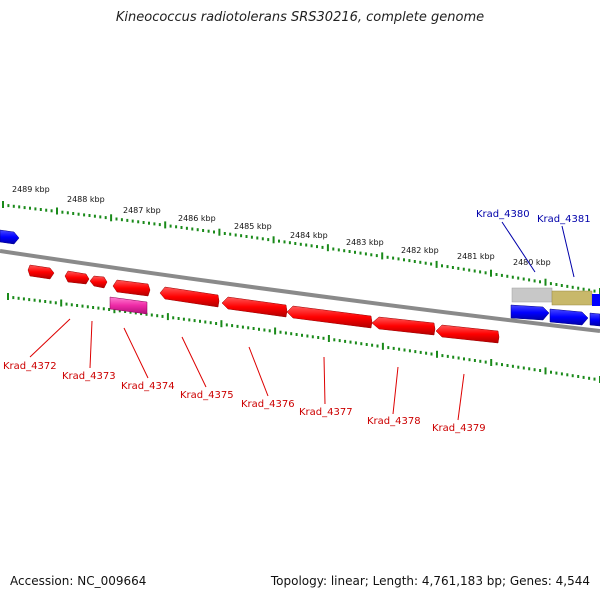 The image size is (600, 600). I want to click on gene-krad-4373b, so click(98, 282).